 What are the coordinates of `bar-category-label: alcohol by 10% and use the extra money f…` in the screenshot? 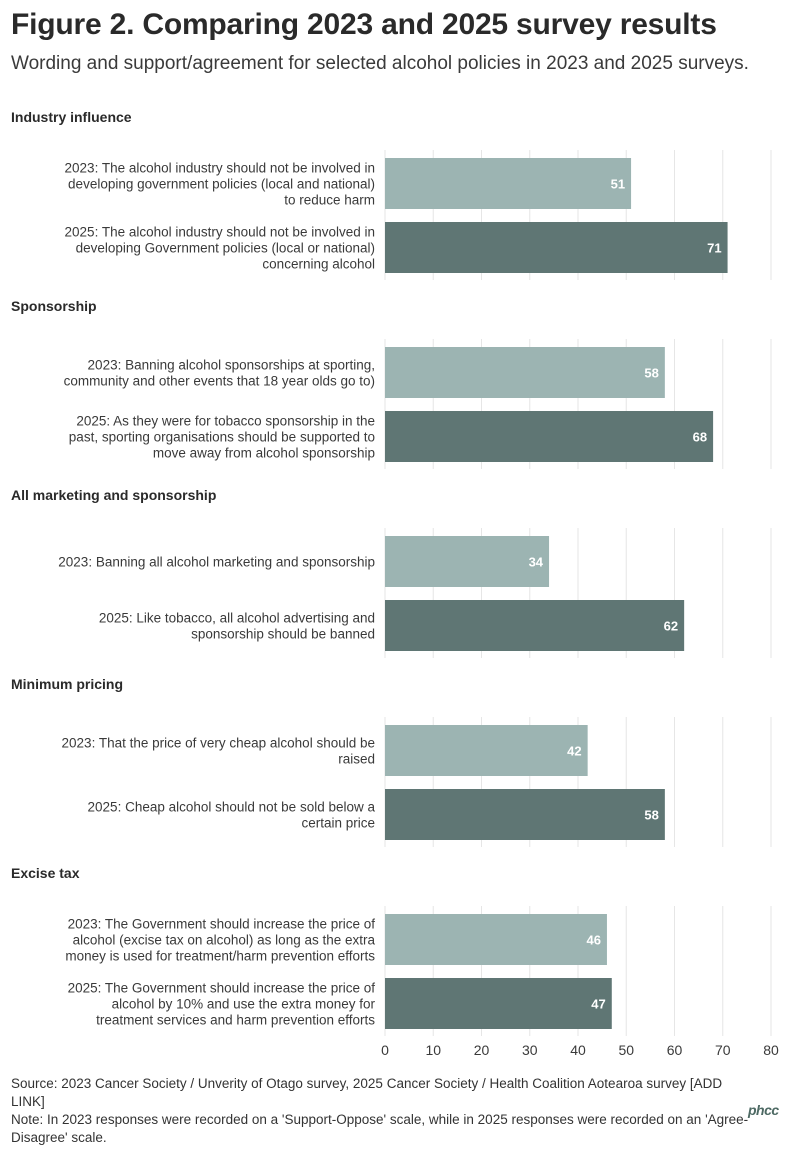 It's located at (244, 1004).